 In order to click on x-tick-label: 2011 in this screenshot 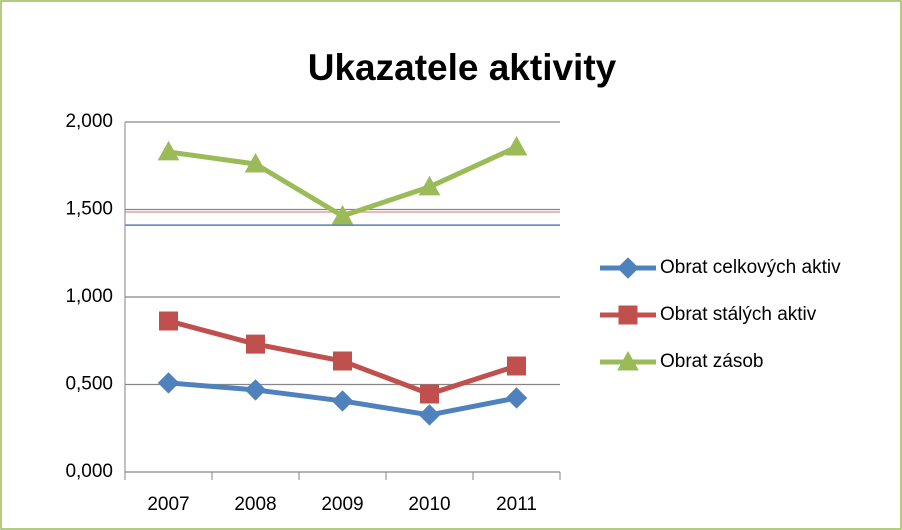, I will do `click(516, 504)`.